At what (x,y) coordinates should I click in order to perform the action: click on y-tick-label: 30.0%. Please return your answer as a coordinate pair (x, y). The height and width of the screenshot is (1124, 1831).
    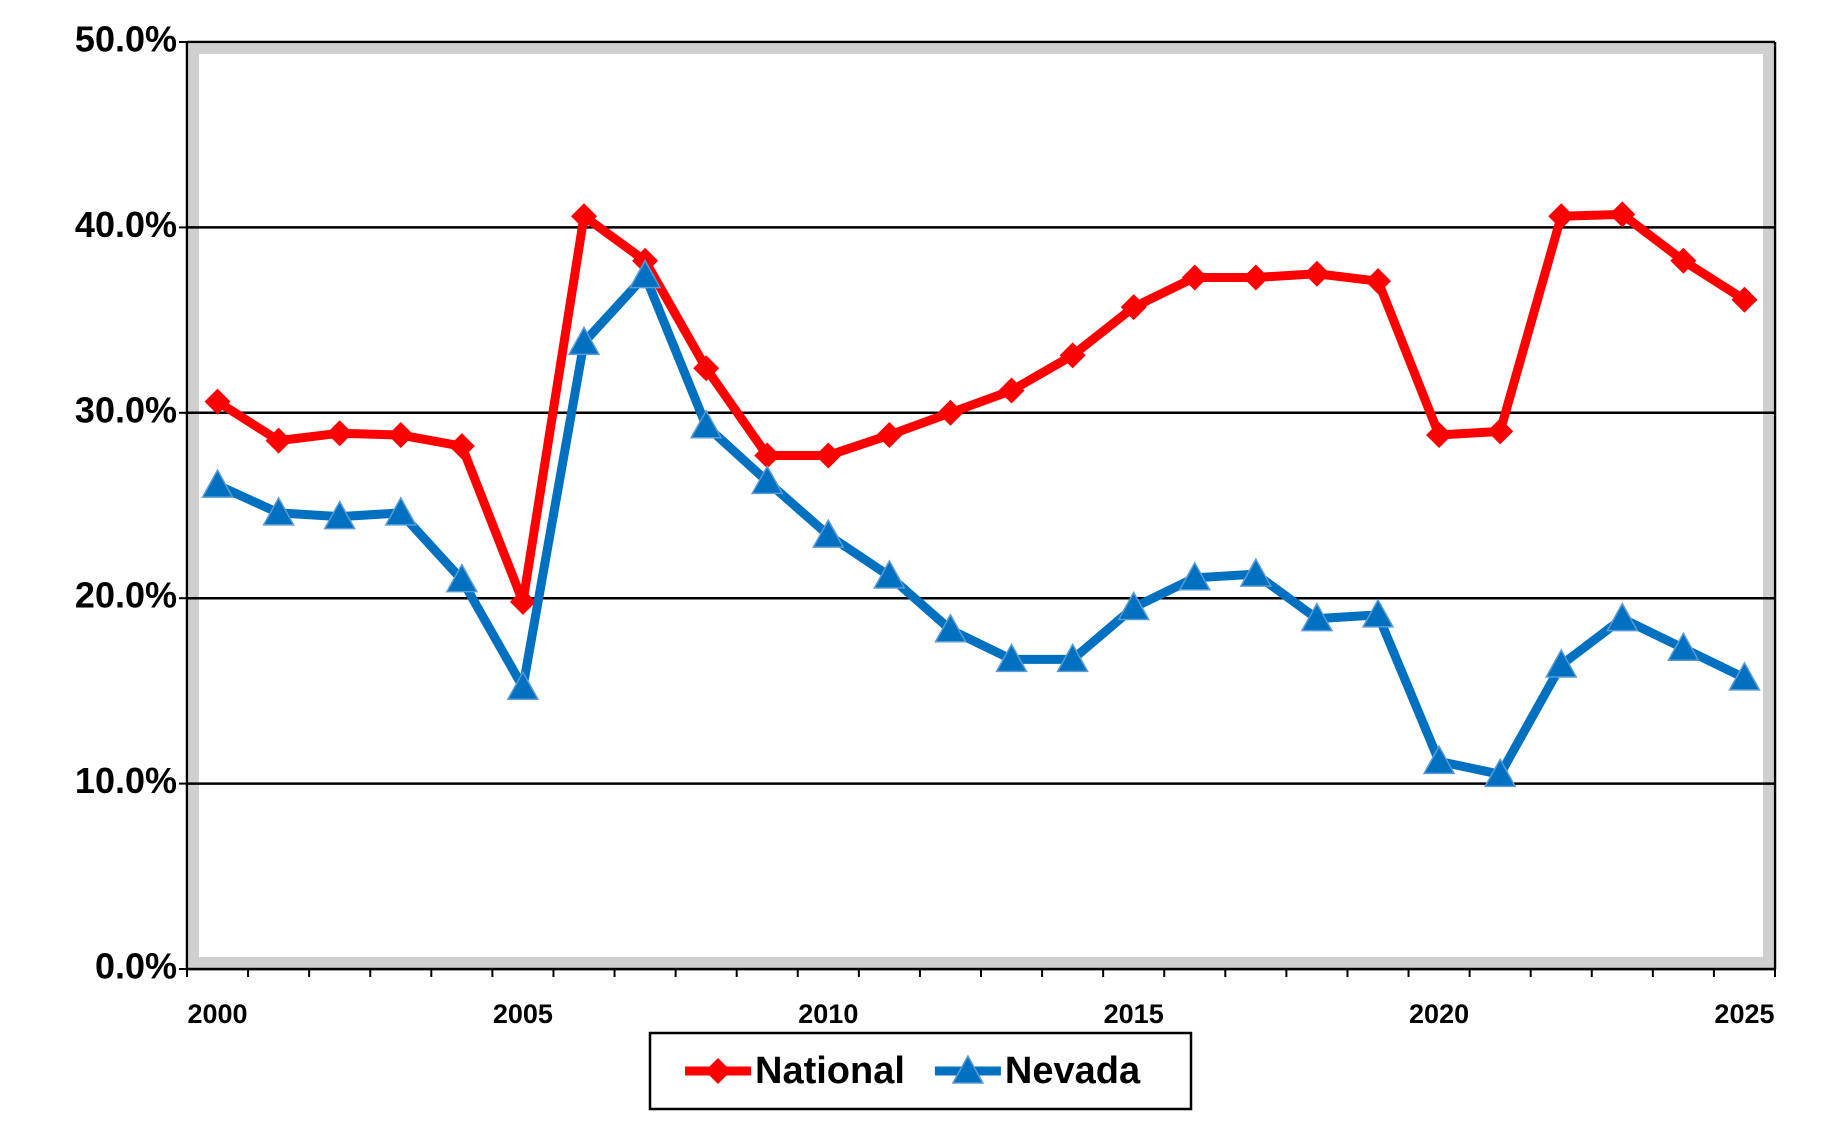
    Looking at the image, I should click on (126, 409).